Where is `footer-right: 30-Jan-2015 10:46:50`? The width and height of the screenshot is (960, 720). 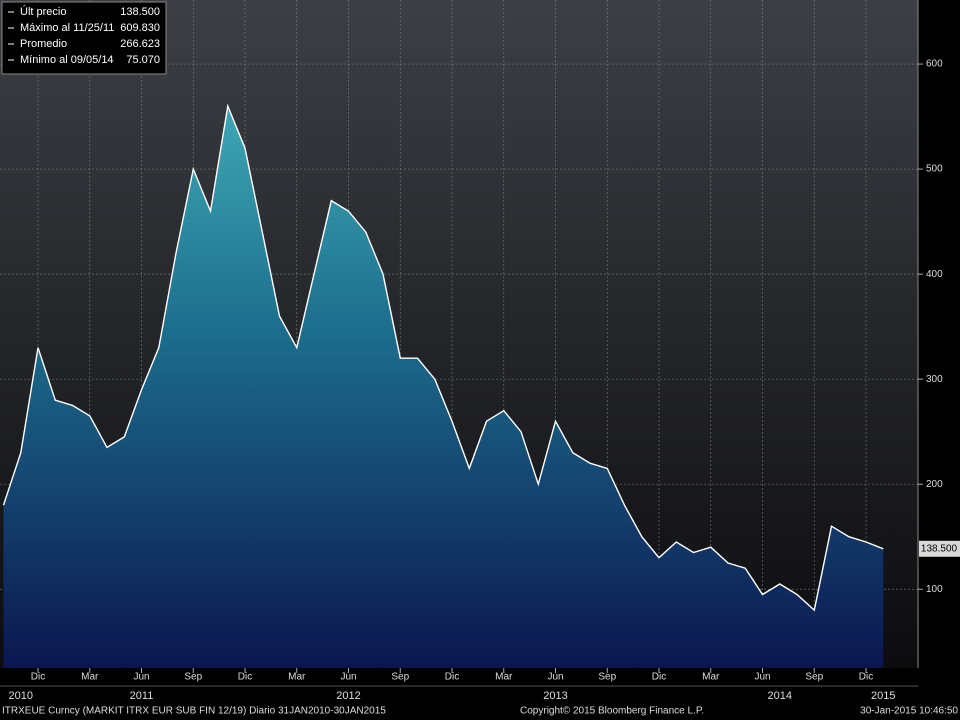 footer-right: 30-Jan-2015 10:46:50 is located at coordinates (909, 711).